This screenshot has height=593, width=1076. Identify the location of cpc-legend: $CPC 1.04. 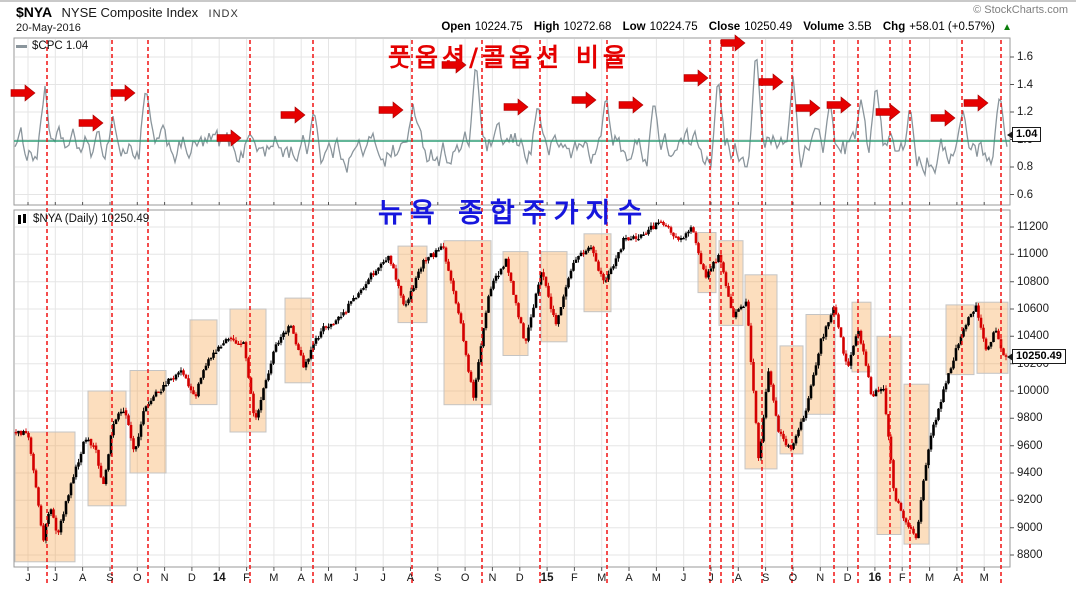
(52, 46).